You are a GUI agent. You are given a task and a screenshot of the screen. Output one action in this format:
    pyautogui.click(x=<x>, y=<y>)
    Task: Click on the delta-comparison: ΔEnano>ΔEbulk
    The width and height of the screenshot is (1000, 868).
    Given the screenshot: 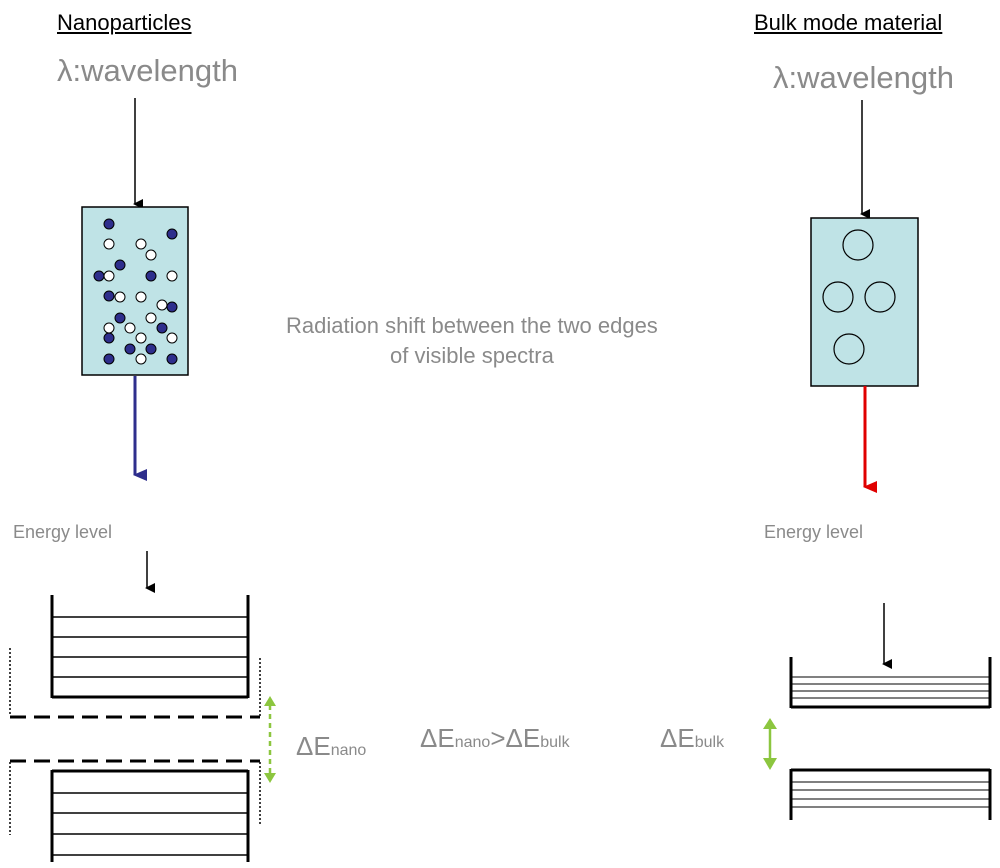 What is the action you would take?
    pyautogui.click(x=495, y=738)
    